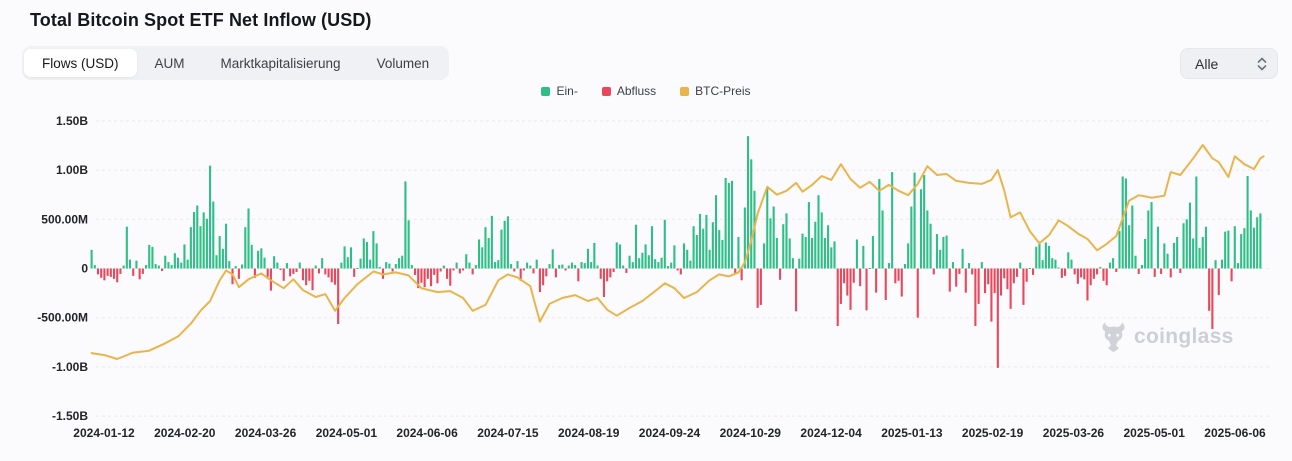  I want to click on svg-text: 0, so click(84, 269).